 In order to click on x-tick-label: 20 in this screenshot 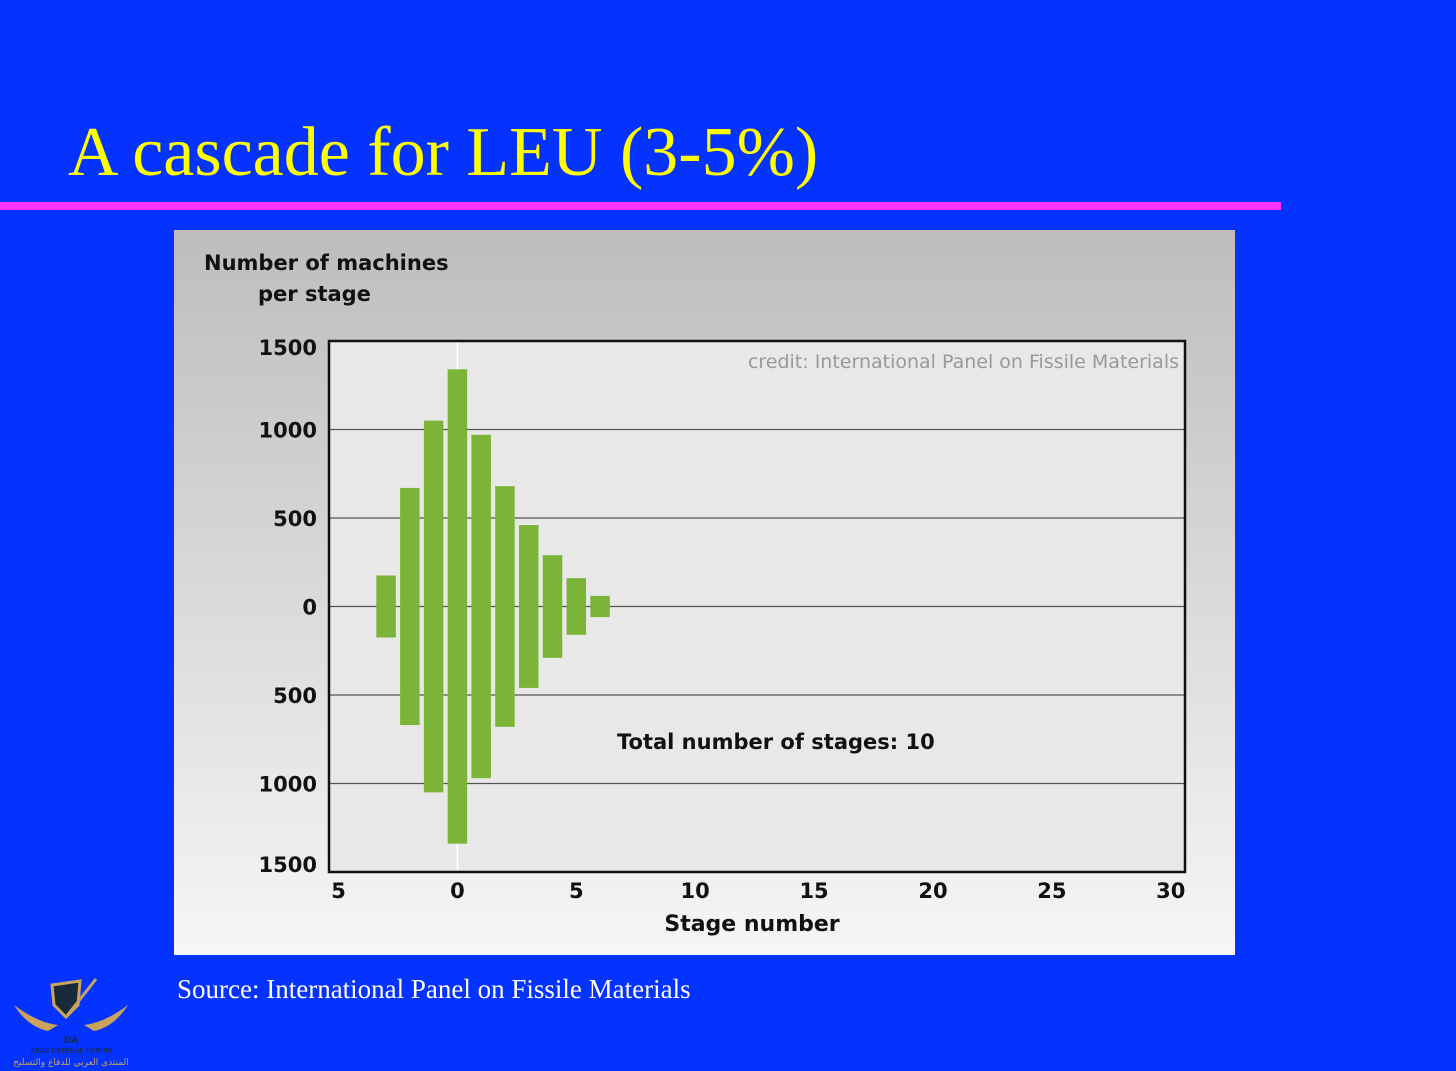, I will do `click(932, 891)`.